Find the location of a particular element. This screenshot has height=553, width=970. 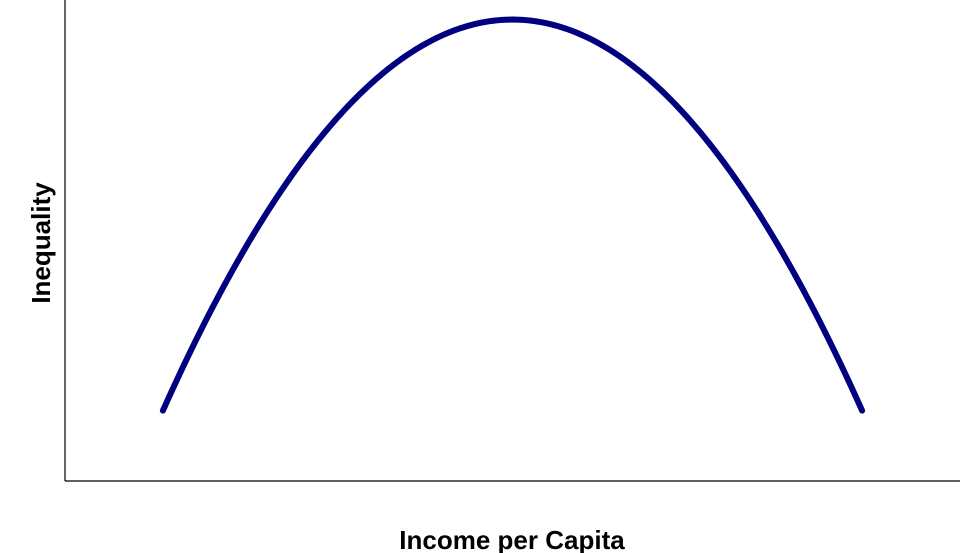

y-axis-label: Inequality is located at coordinates (41, 243).